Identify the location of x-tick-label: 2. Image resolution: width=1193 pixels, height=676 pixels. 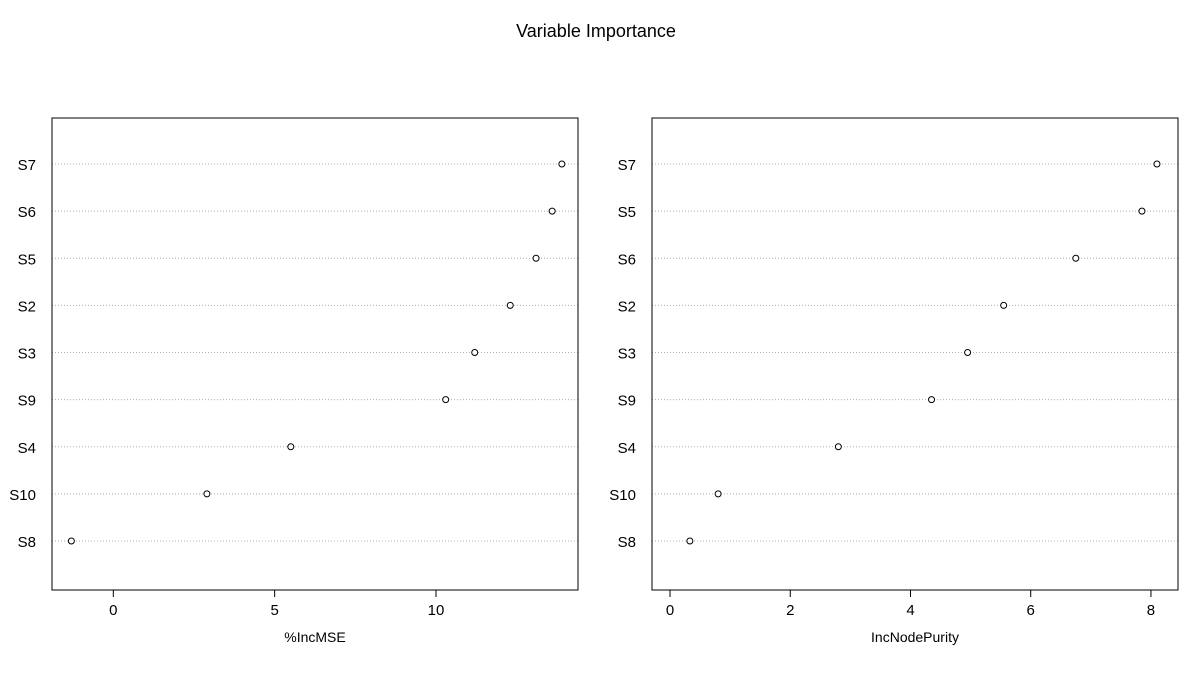
(790, 610).